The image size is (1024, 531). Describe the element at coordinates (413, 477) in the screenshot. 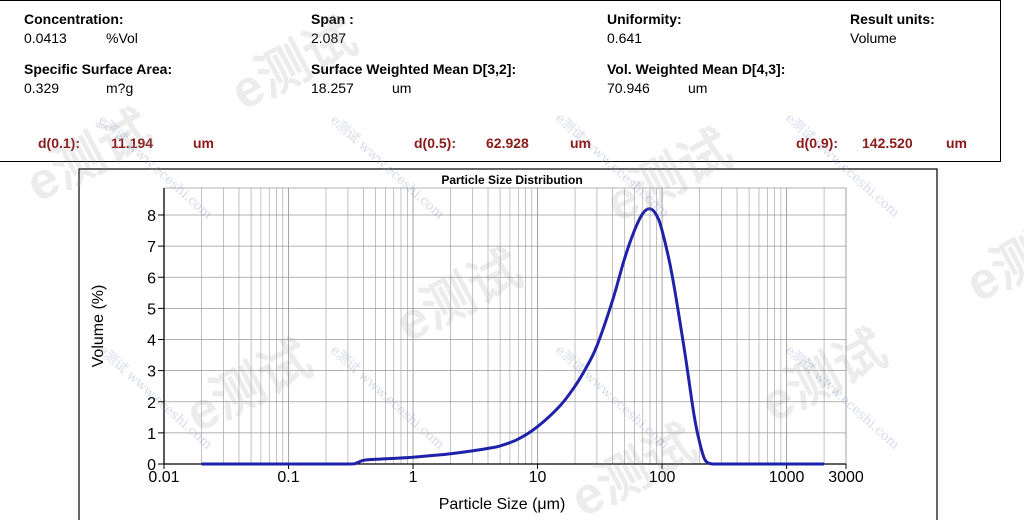

I see `x-tick-label: 1` at that location.